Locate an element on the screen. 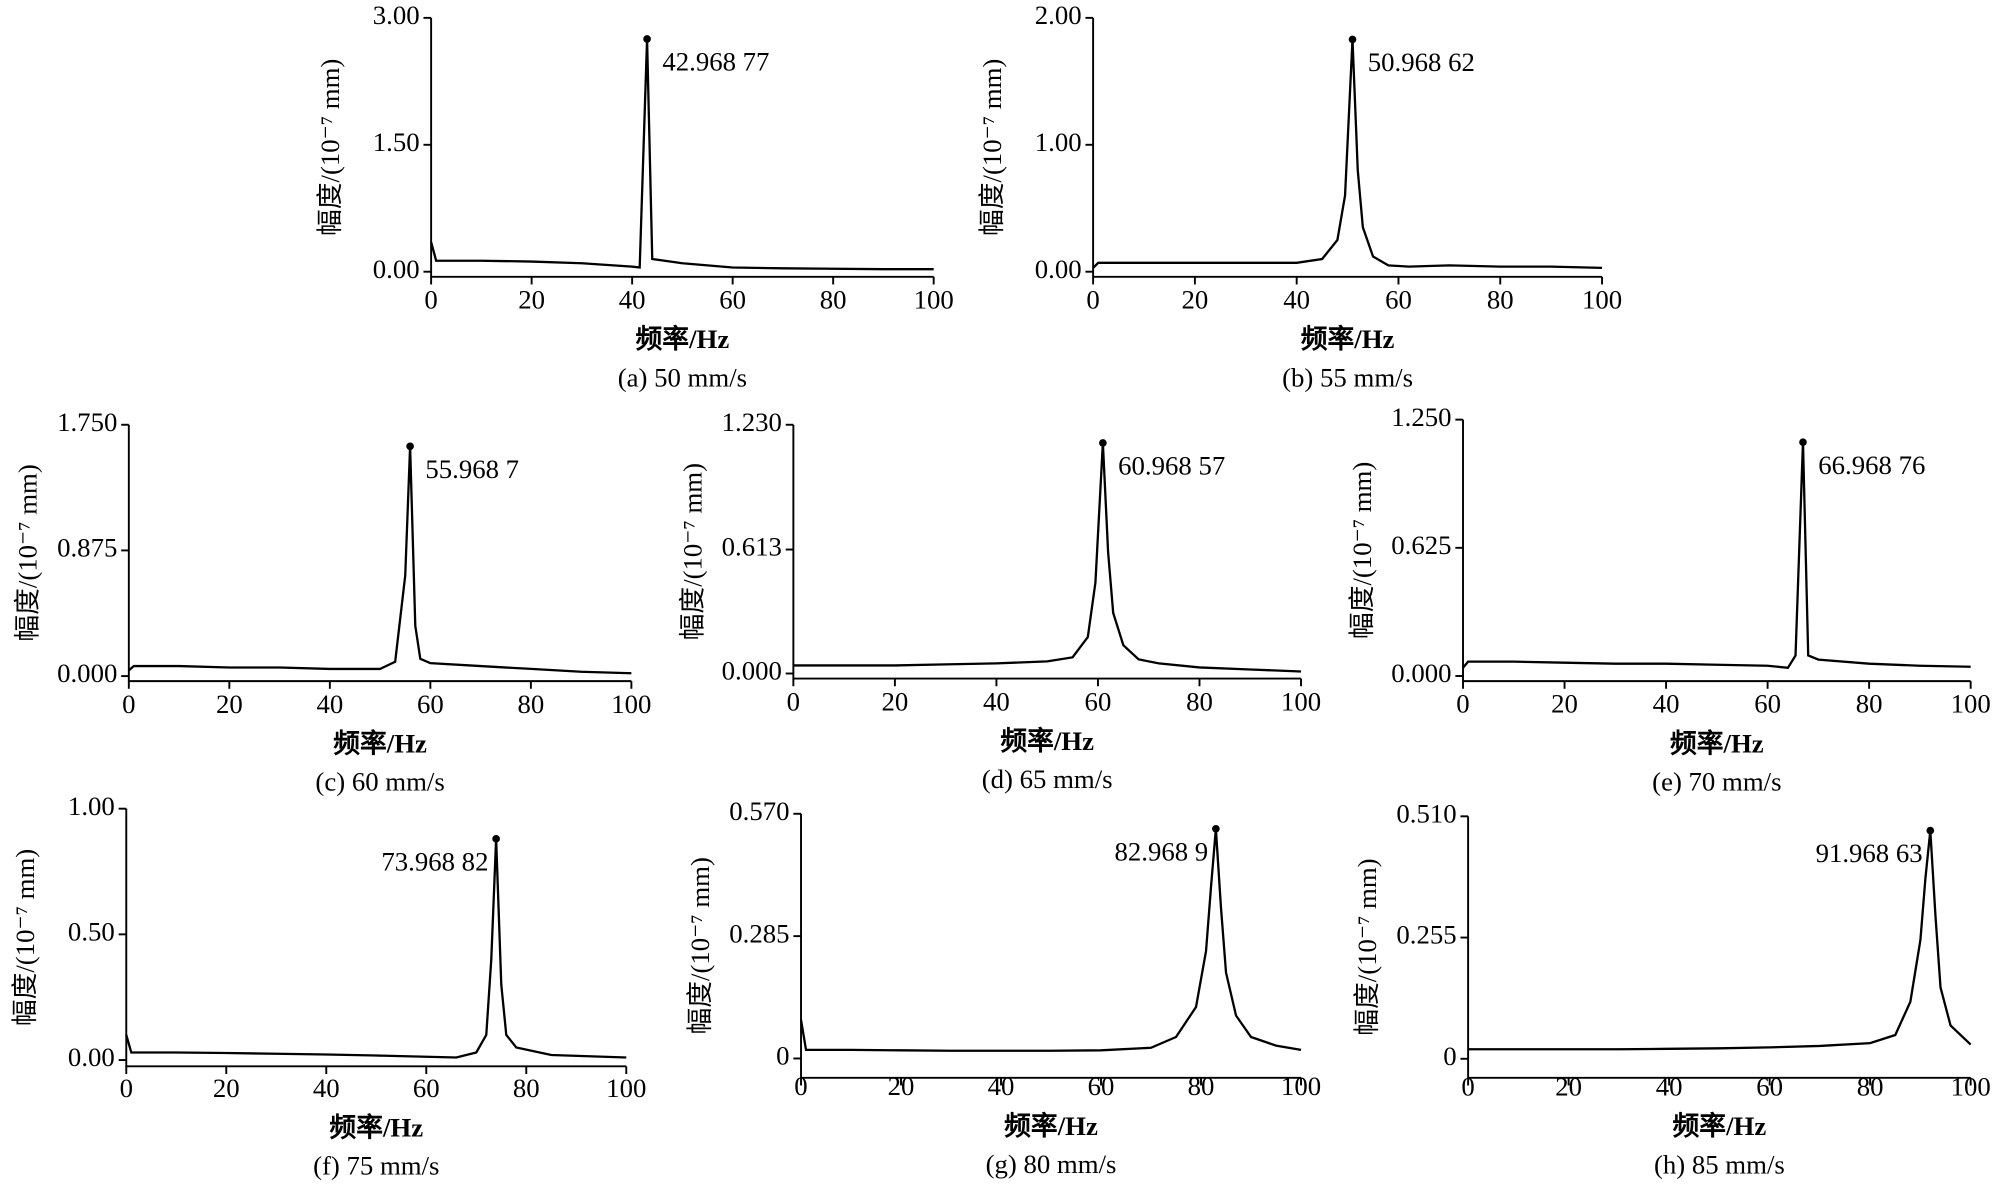 Image resolution: width=2000 pixels, height=1200 pixels. y-tick-label: 3.00 is located at coordinates (396, 15).